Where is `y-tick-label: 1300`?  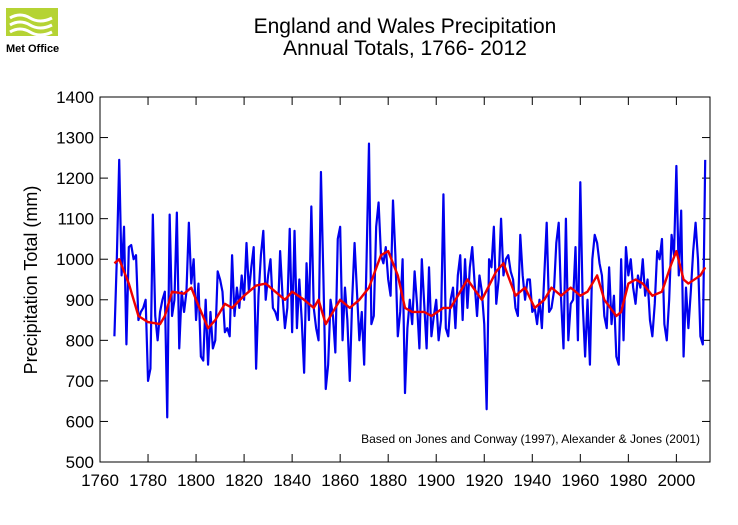 y-tick-label: 1300 is located at coordinates (75, 138).